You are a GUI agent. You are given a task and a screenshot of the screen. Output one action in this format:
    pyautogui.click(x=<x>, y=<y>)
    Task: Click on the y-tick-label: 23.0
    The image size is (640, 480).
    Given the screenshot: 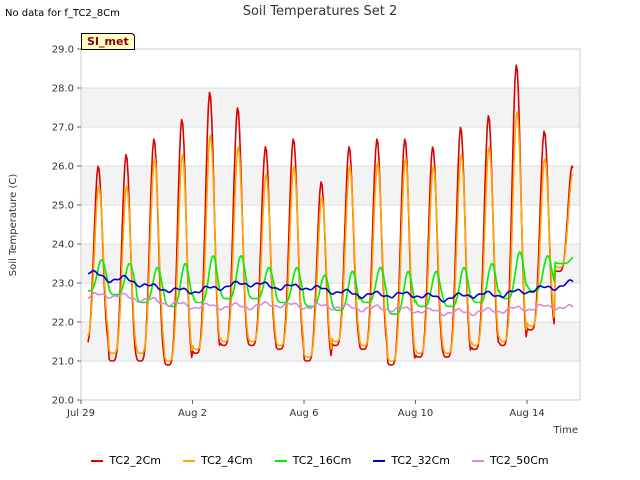 What is the action you would take?
    pyautogui.click(x=63, y=284)
    